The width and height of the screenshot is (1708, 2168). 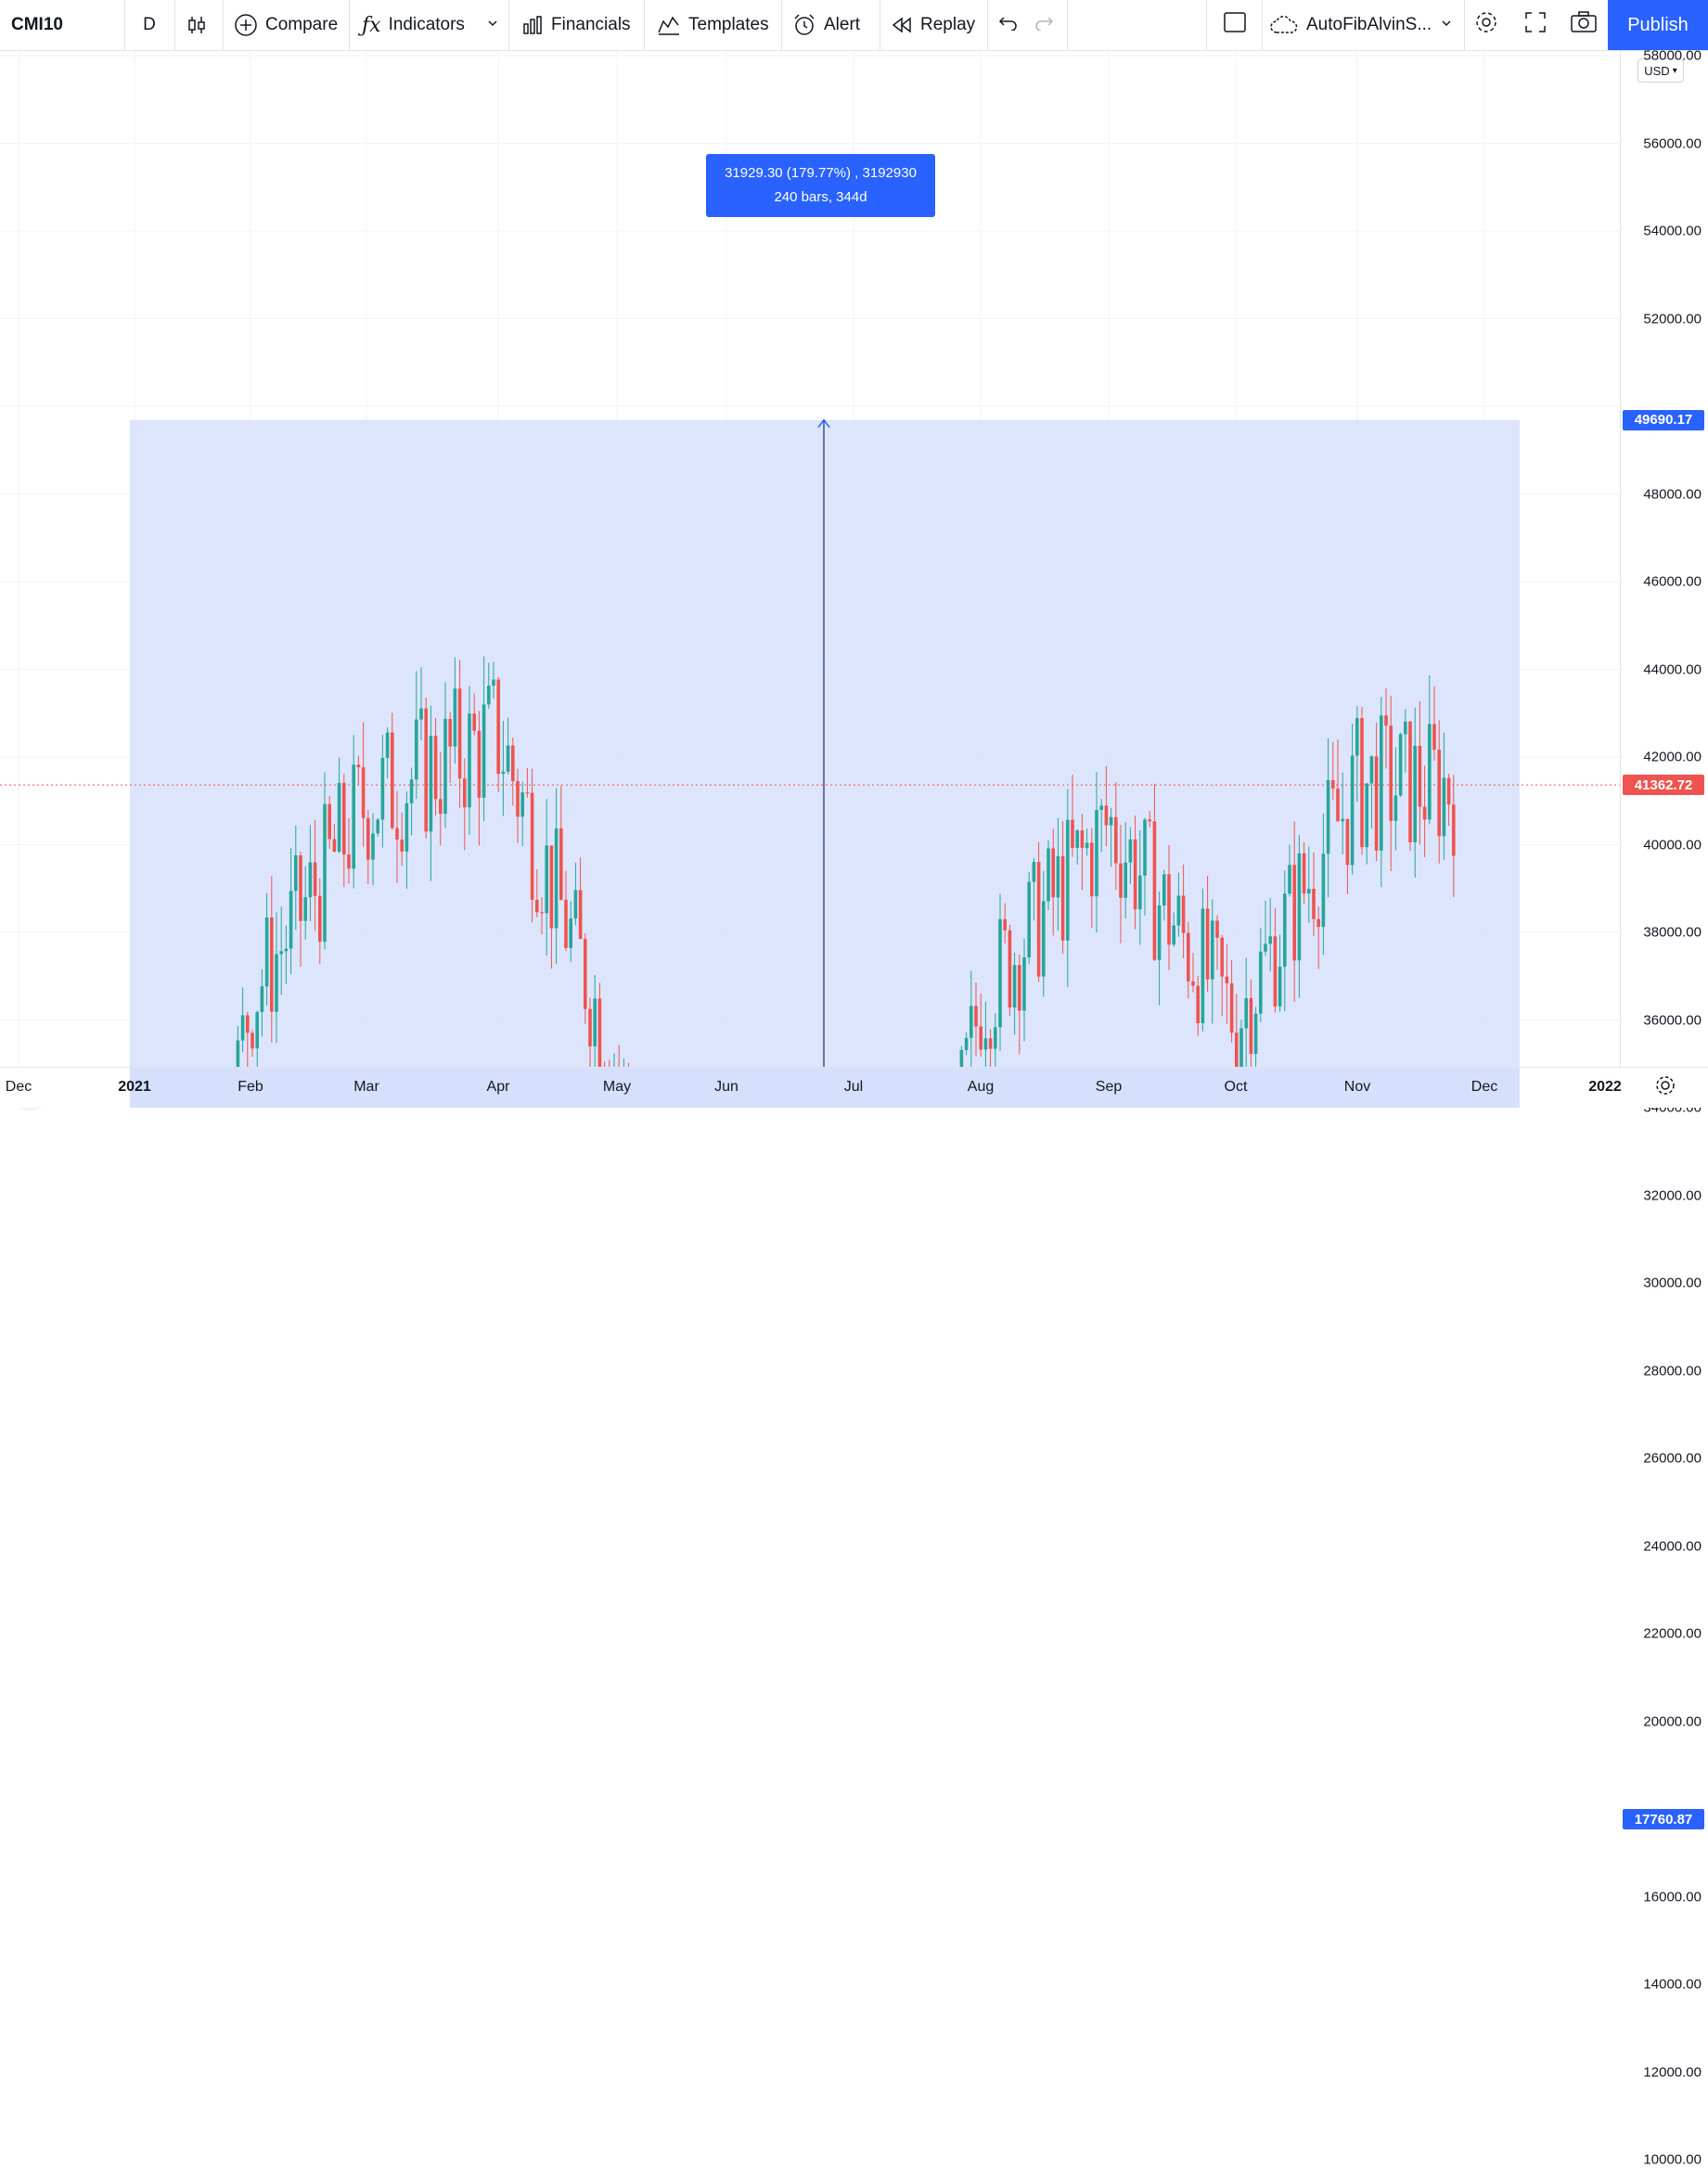 What do you see at coordinates (366, 1087) in the screenshot?
I see `time-tick-label: Mar` at bounding box center [366, 1087].